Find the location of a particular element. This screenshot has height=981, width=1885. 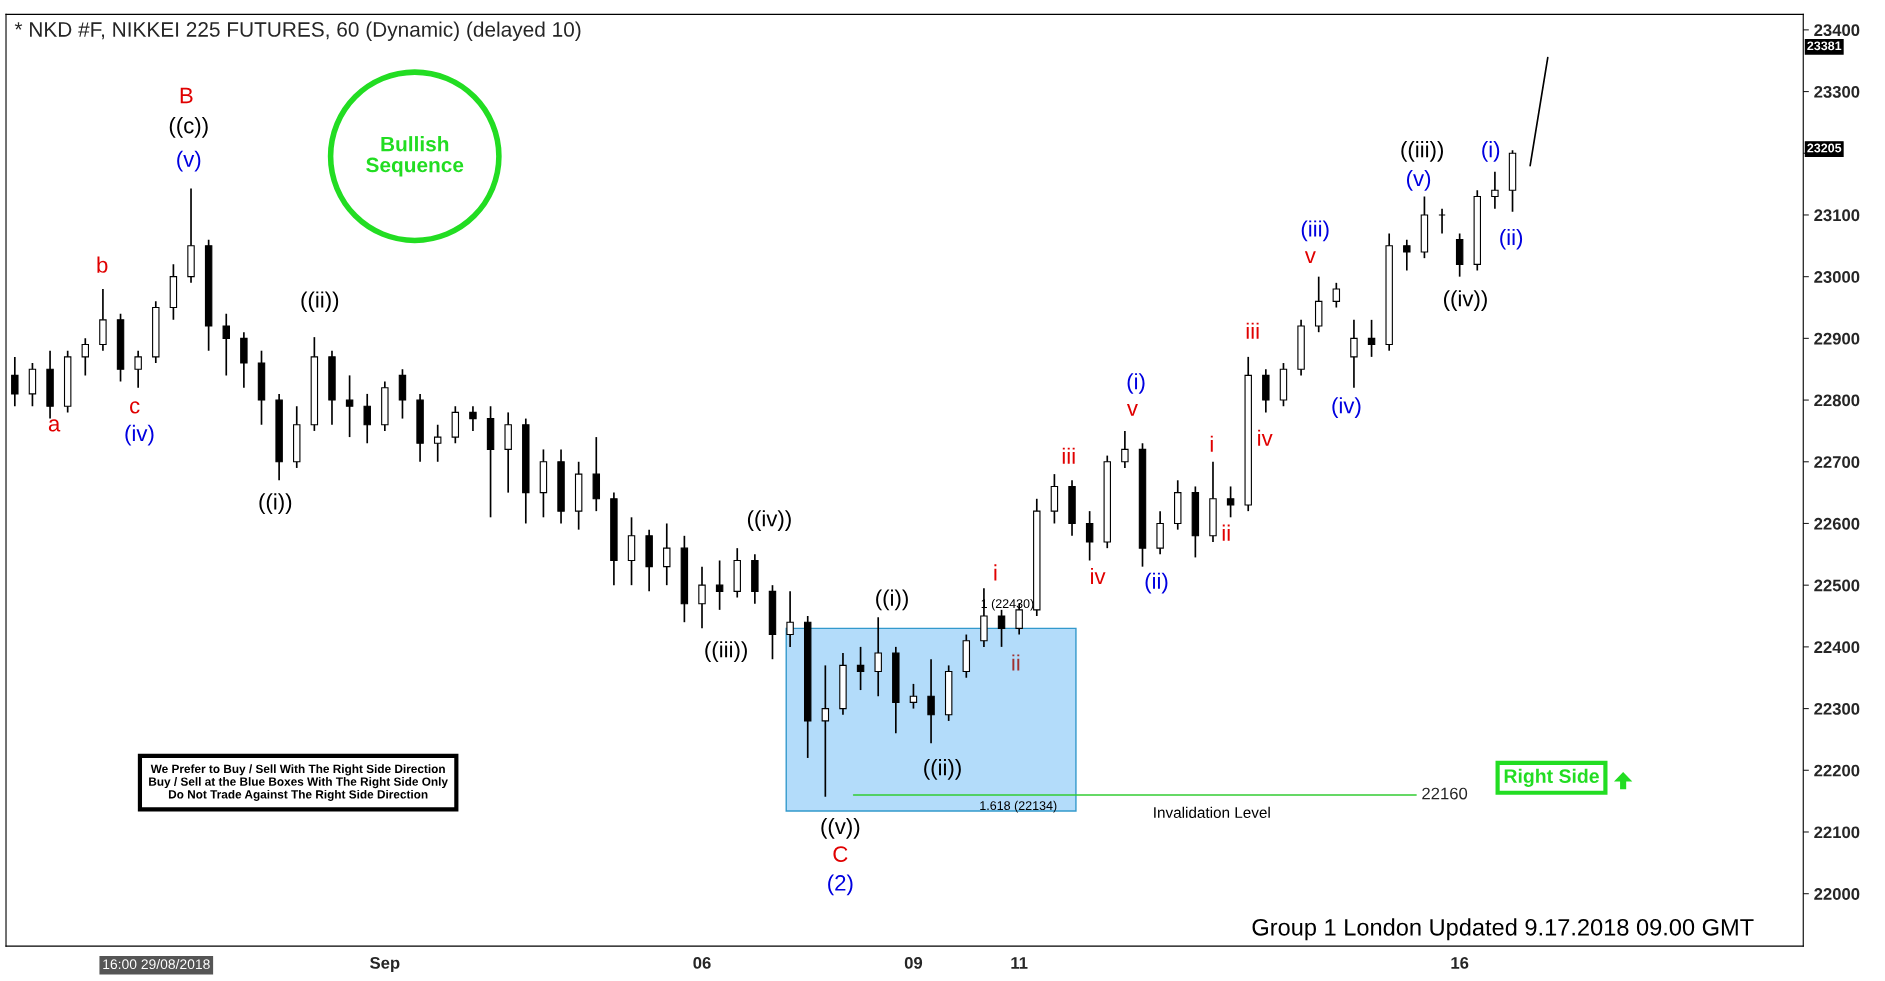

y-tick-label: 23100 is located at coordinates (1837, 215).